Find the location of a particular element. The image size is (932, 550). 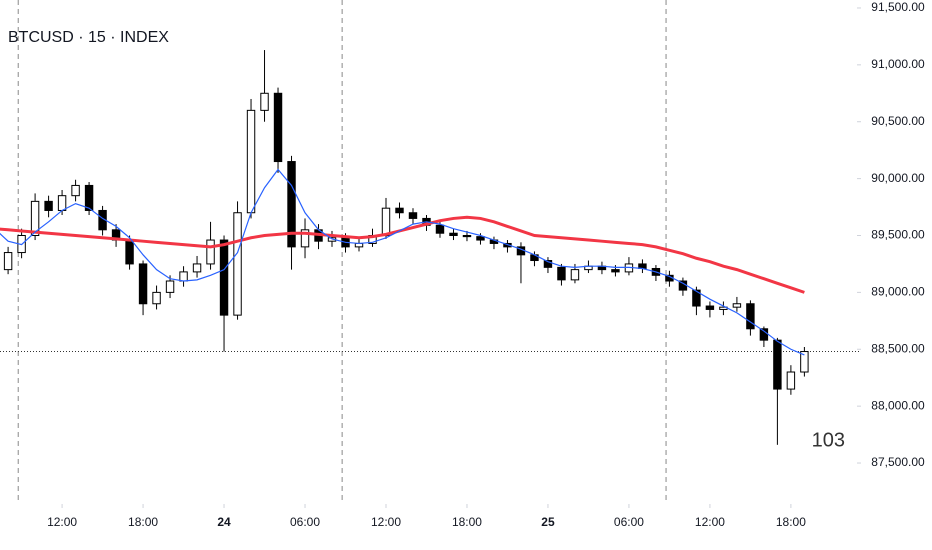

x-tick-label: 25 is located at coordinates (548, 522).